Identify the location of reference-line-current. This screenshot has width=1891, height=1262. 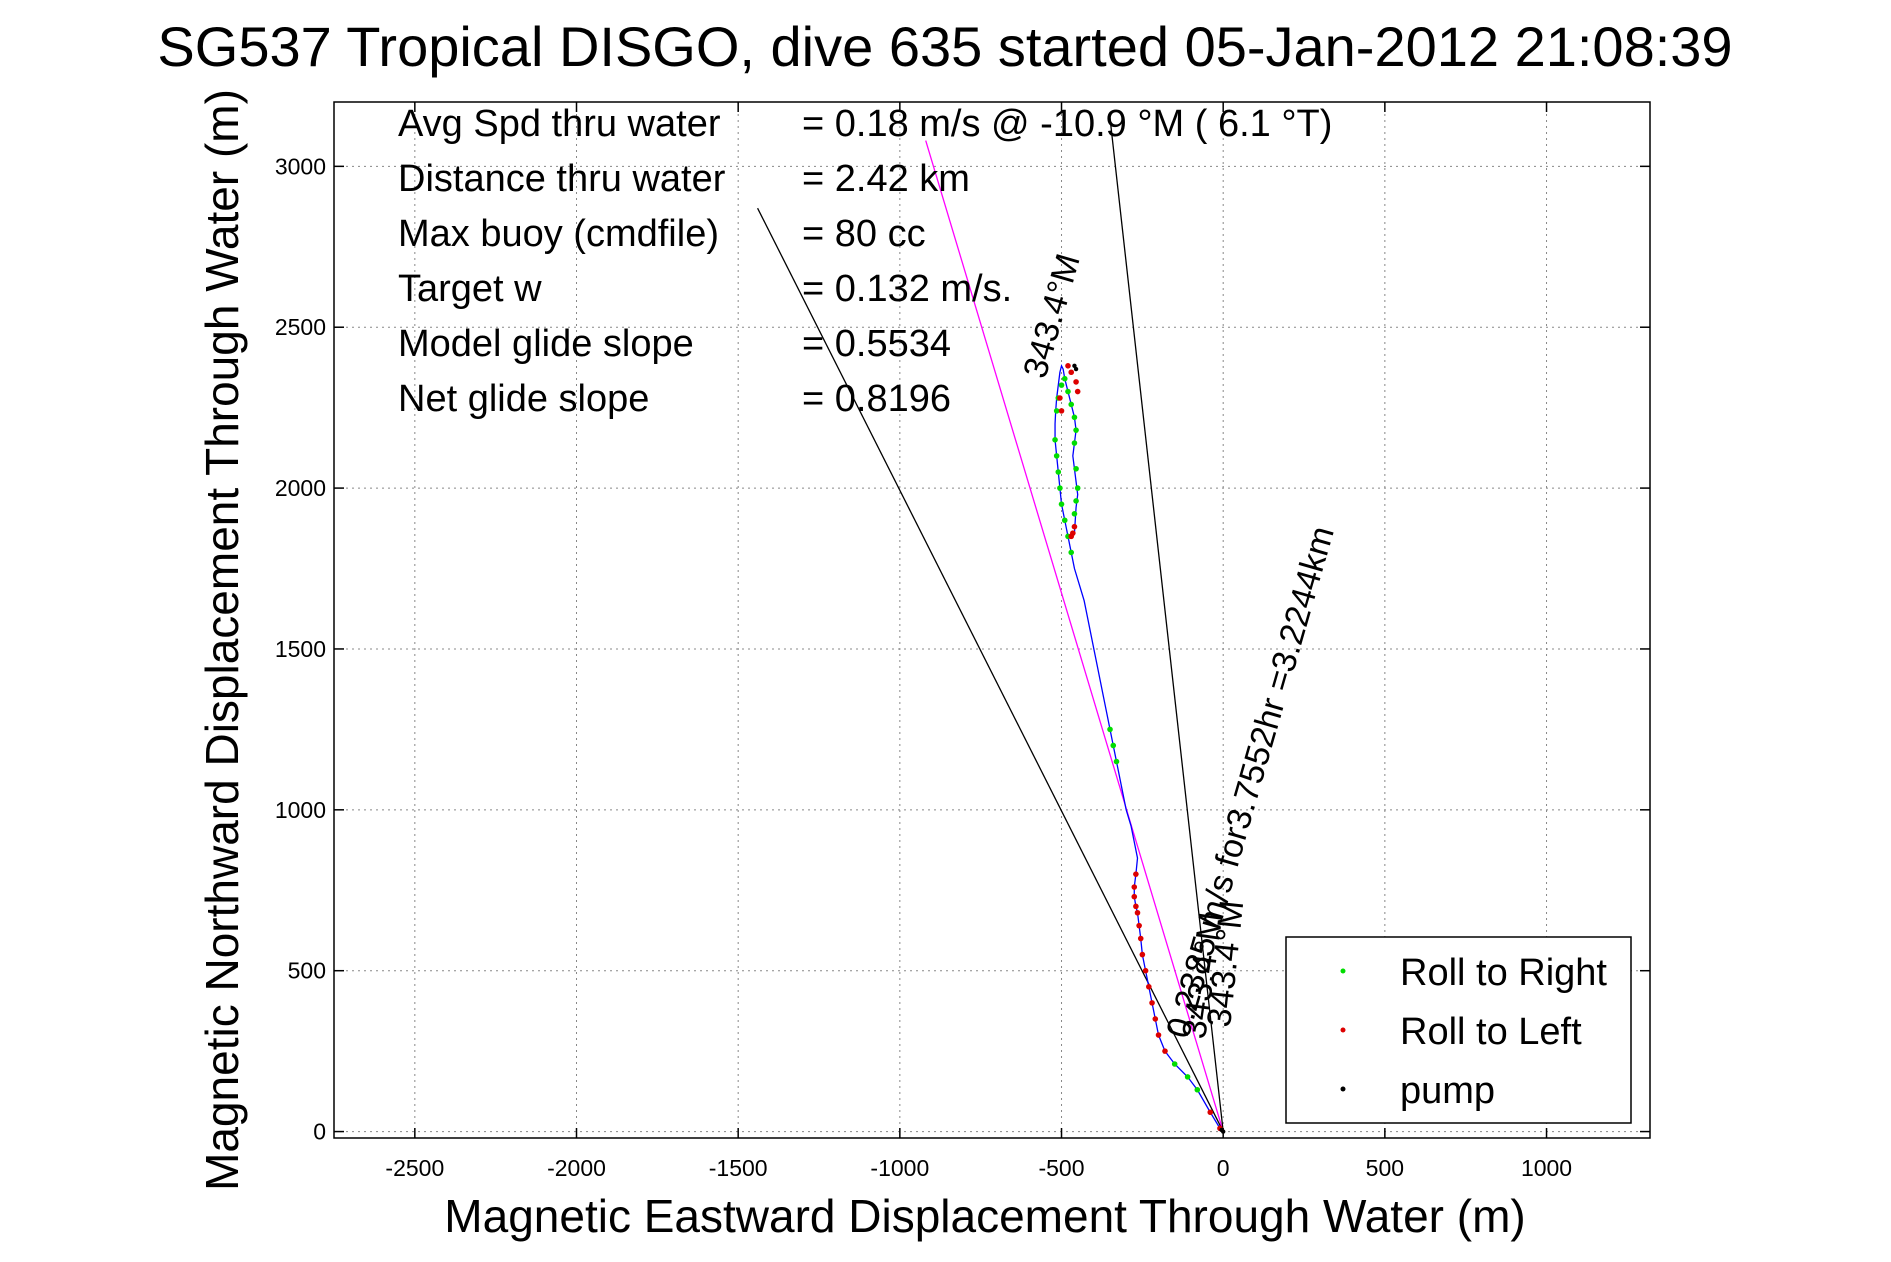
(1074, 636).